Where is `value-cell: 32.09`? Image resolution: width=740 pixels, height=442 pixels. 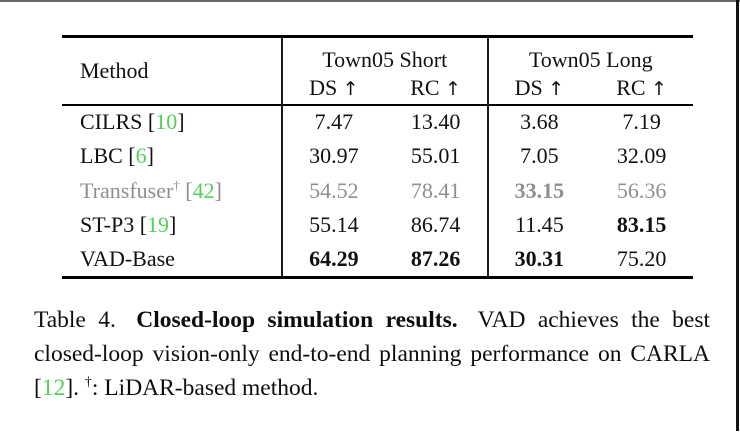 value-cell: 32.09 is located at coordinates (641, 156).